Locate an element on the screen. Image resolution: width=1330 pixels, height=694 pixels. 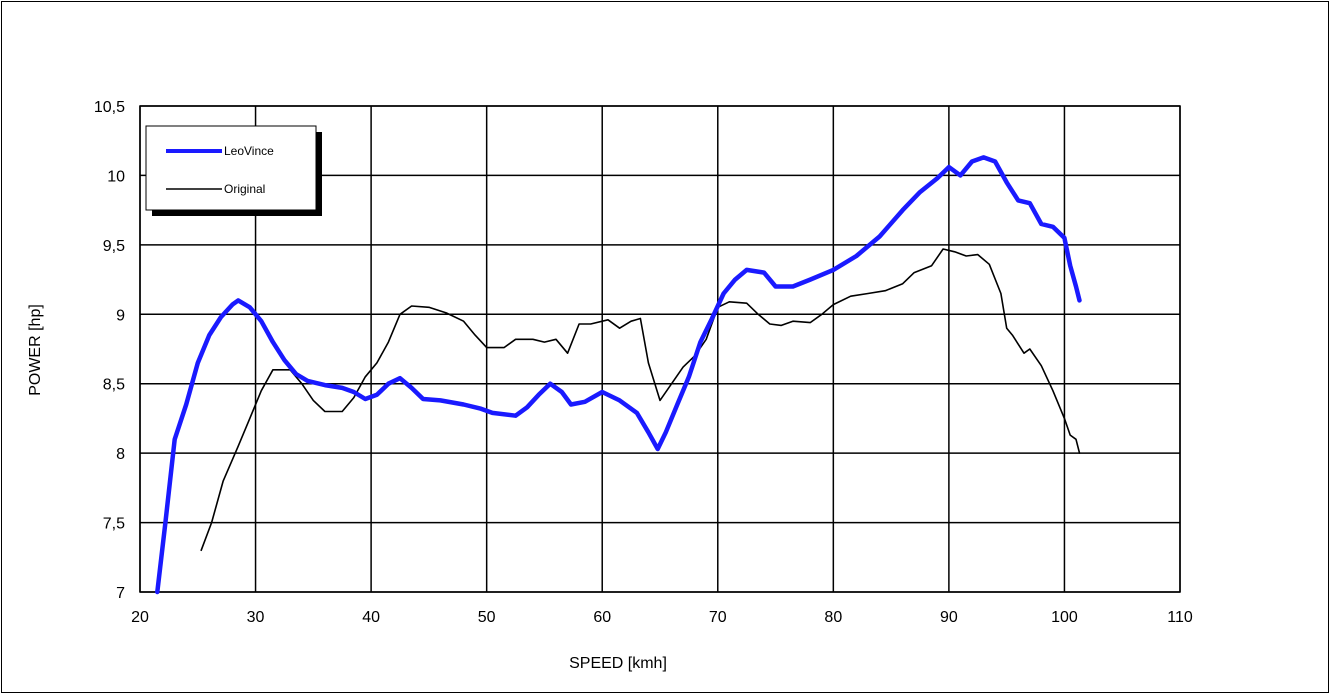
legend-label-leovince: LeoVince is located at coordinates (249, 151).